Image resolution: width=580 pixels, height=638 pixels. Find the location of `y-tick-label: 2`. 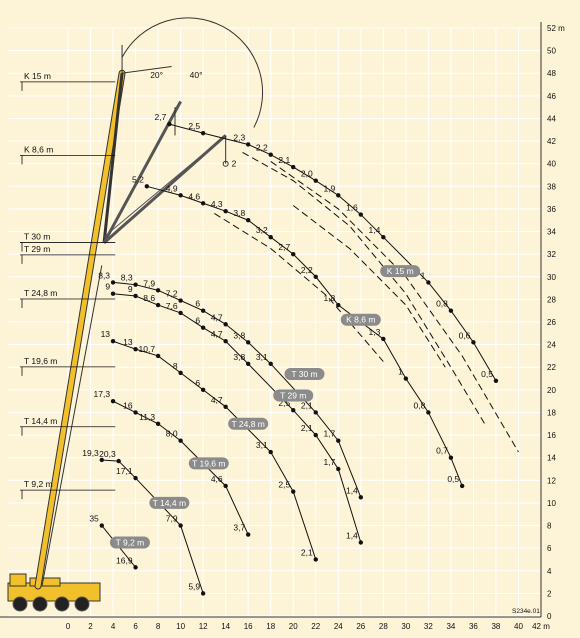

y-tick-label: 2 is located at coordinates (549, 593).